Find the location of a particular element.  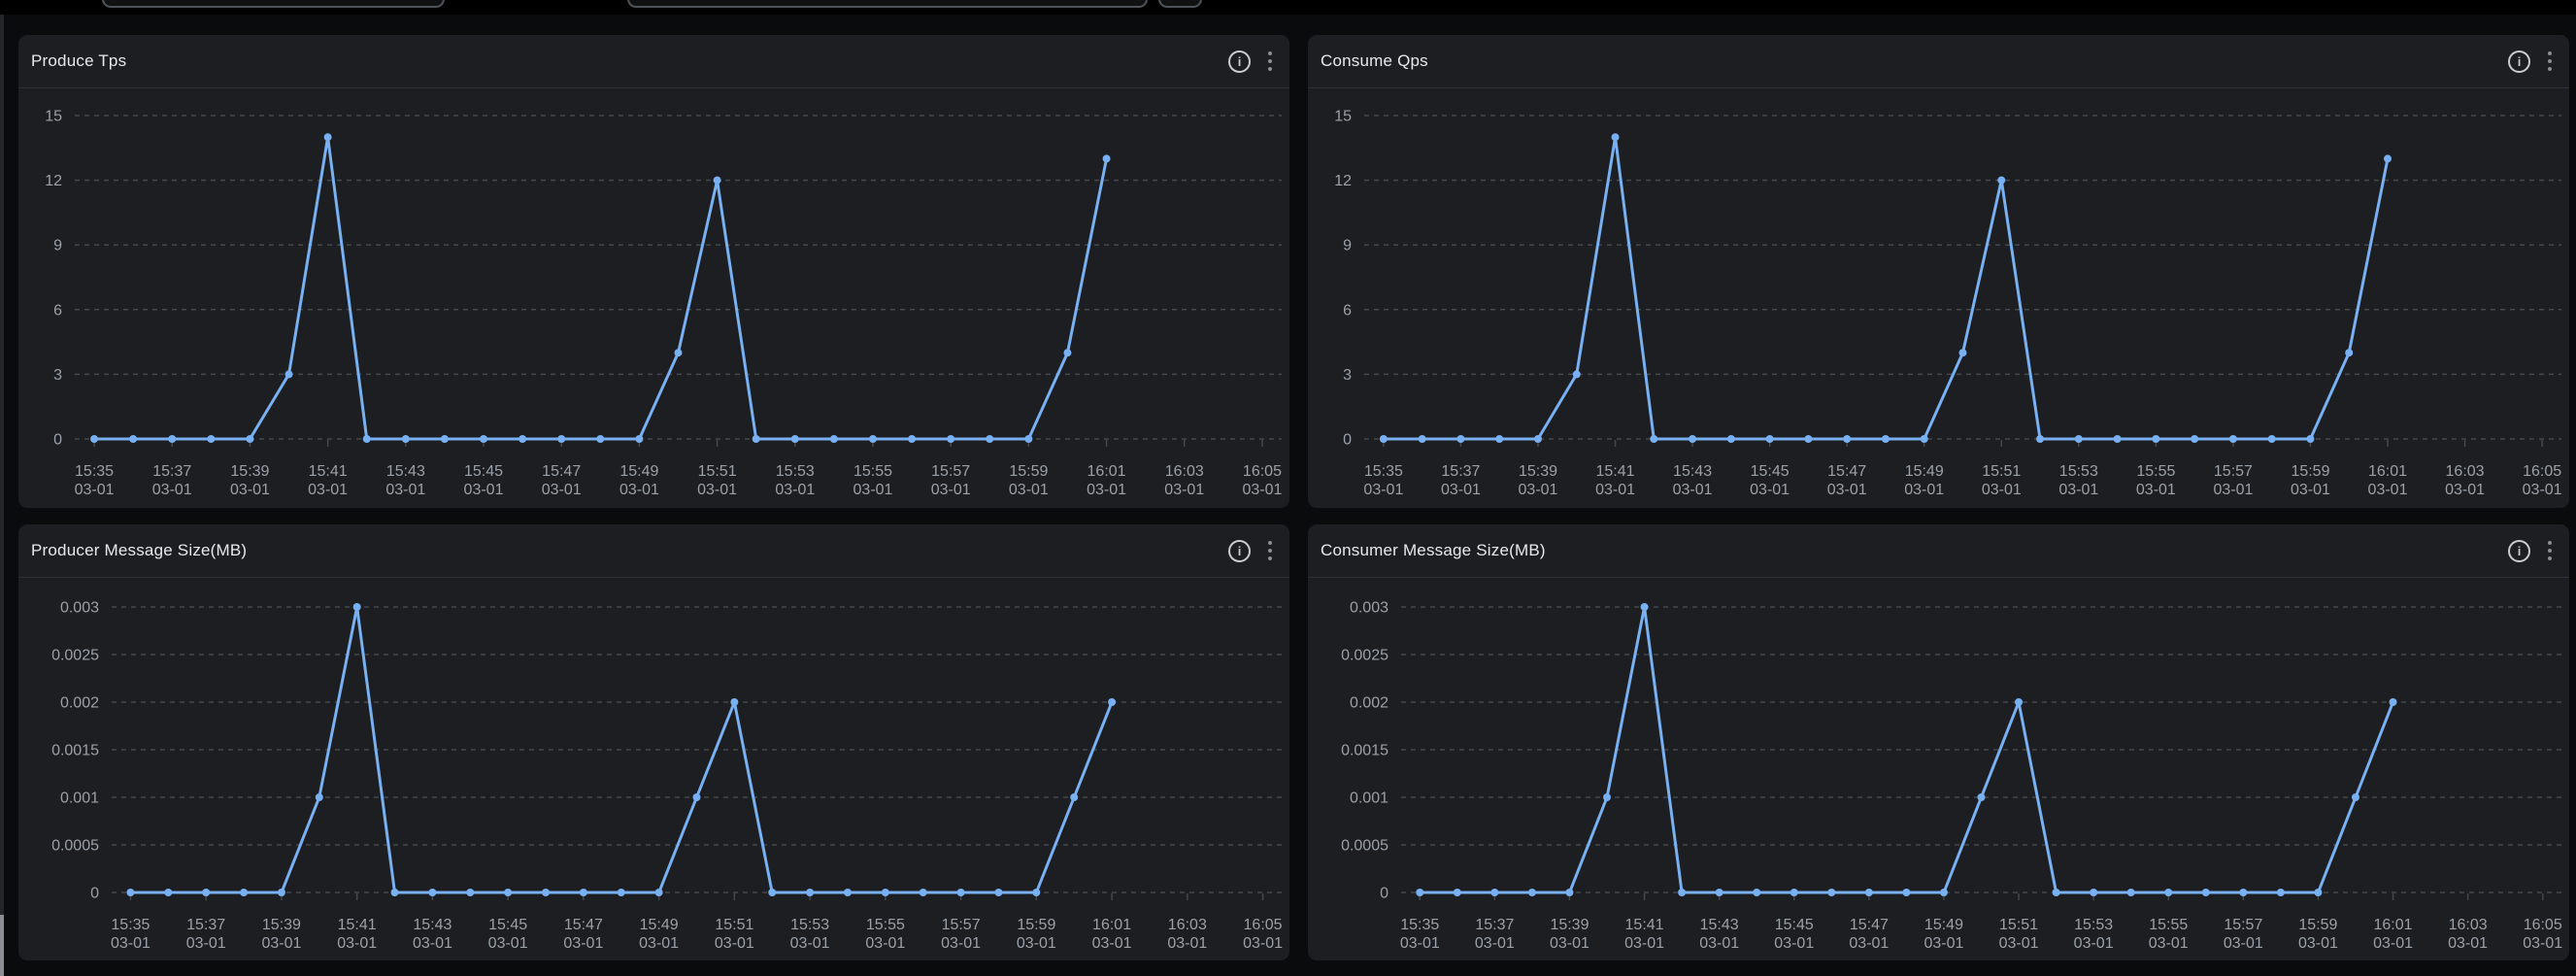

svg-text: 15:39 is located at coordinates (1570, 925).